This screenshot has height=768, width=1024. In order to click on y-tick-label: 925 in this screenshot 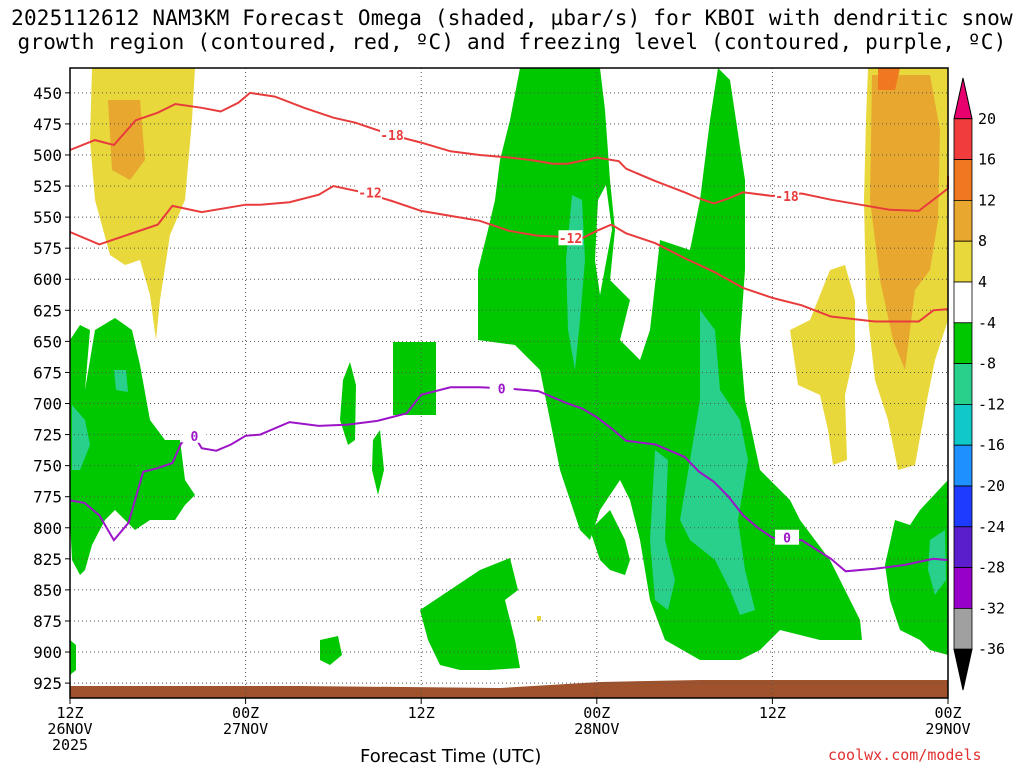, I will do `click(47, 683)`.